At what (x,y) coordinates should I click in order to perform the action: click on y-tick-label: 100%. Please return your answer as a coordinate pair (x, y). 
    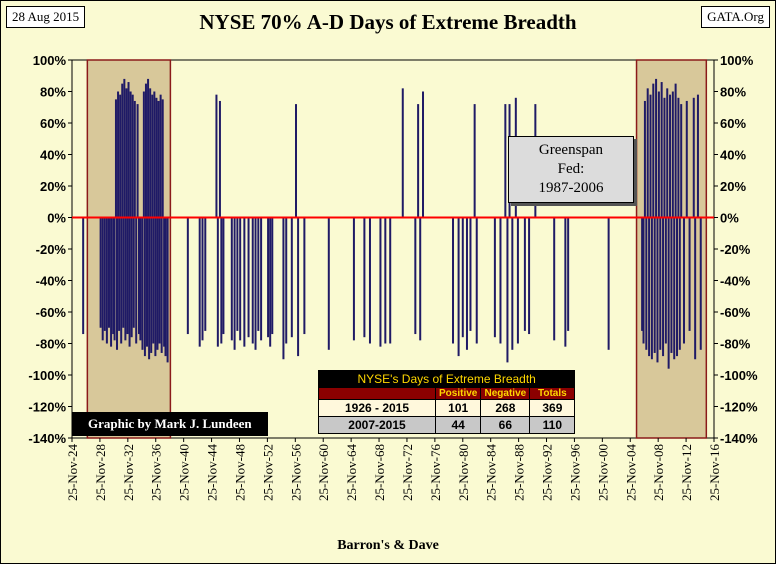
    Looking at the image, I should click on (50, 60).